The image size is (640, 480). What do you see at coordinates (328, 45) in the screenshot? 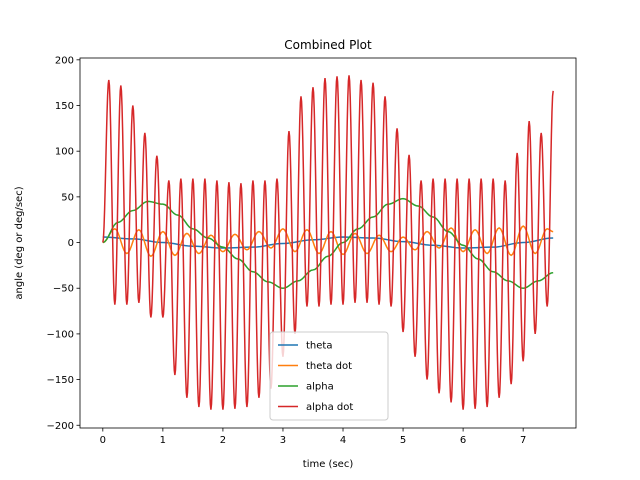
I see `chart-title: Combined Plot` at bounding box center [328, 45].